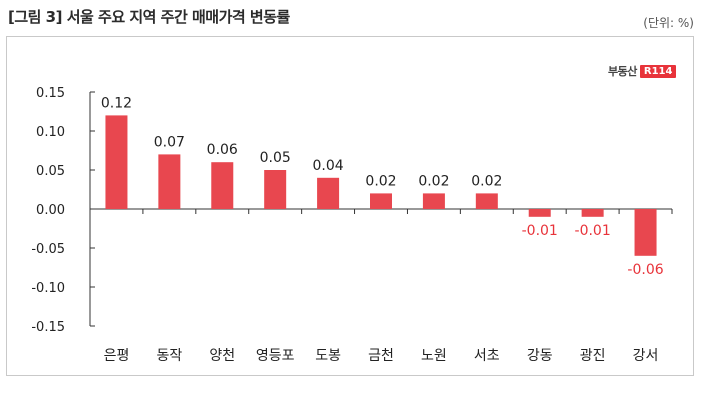  What do you see at coordinates (275, 356) in the screenshot?
I see `category-label: 영등포` at bounding box center [275, 356].